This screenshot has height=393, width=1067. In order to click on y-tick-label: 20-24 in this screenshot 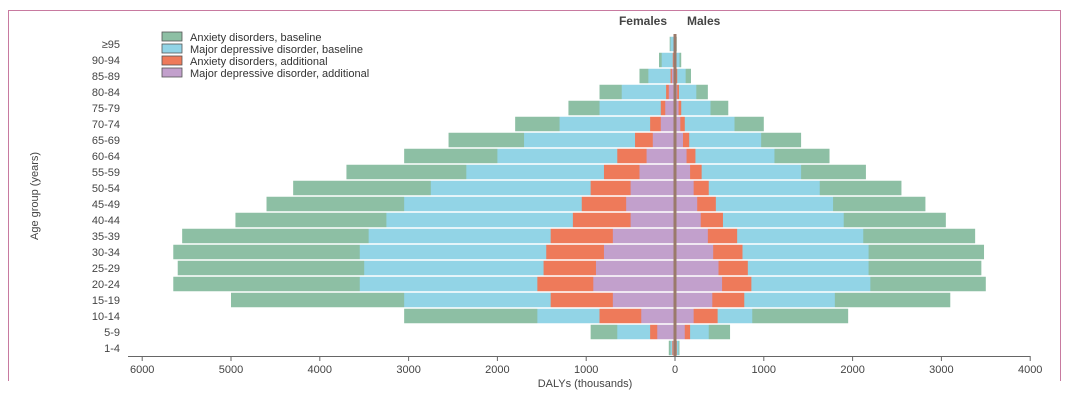, I will do `click(106, 285)`.